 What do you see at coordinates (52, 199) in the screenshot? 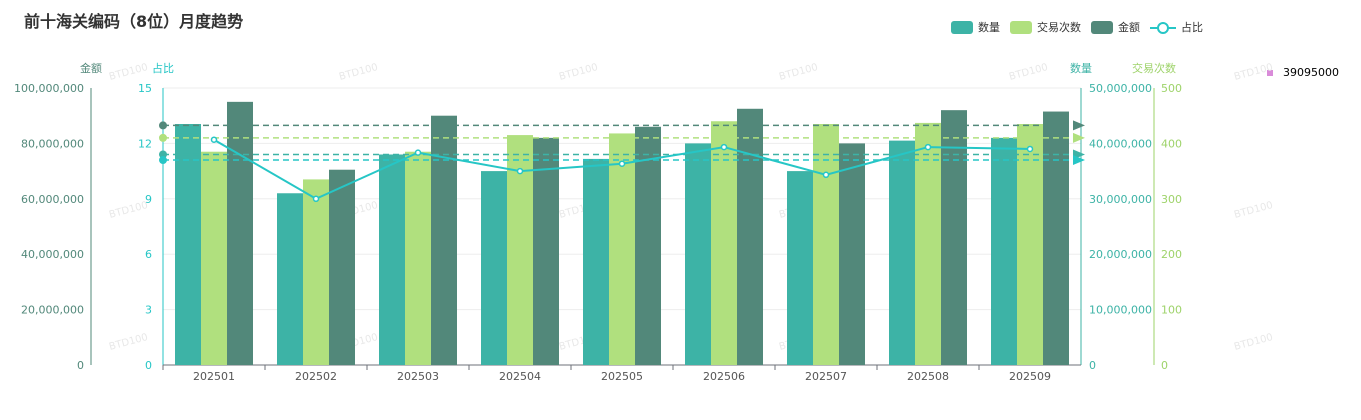
I see `y-tick-label: 60,000,000` at bounding box center [52, 199].